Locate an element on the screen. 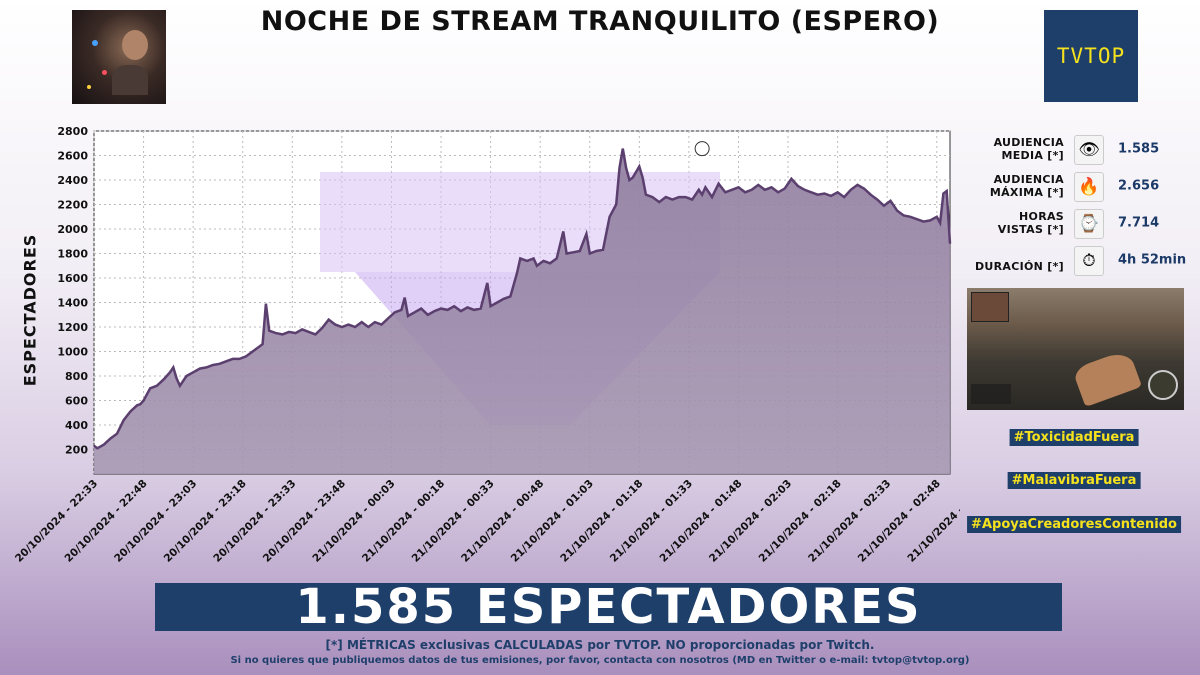 Image resolution: width=1200 pixels, height=675 pixels. game-hud is located at coordinates (991, 394).